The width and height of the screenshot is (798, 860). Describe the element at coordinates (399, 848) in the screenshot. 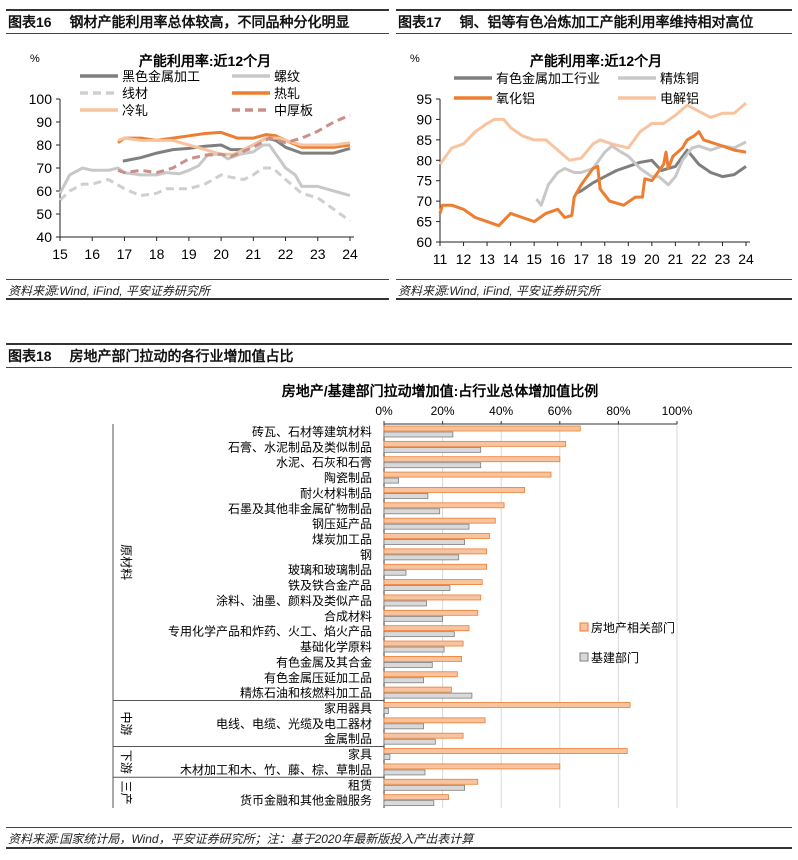

I see `fig18-bottom-rule` at that location.